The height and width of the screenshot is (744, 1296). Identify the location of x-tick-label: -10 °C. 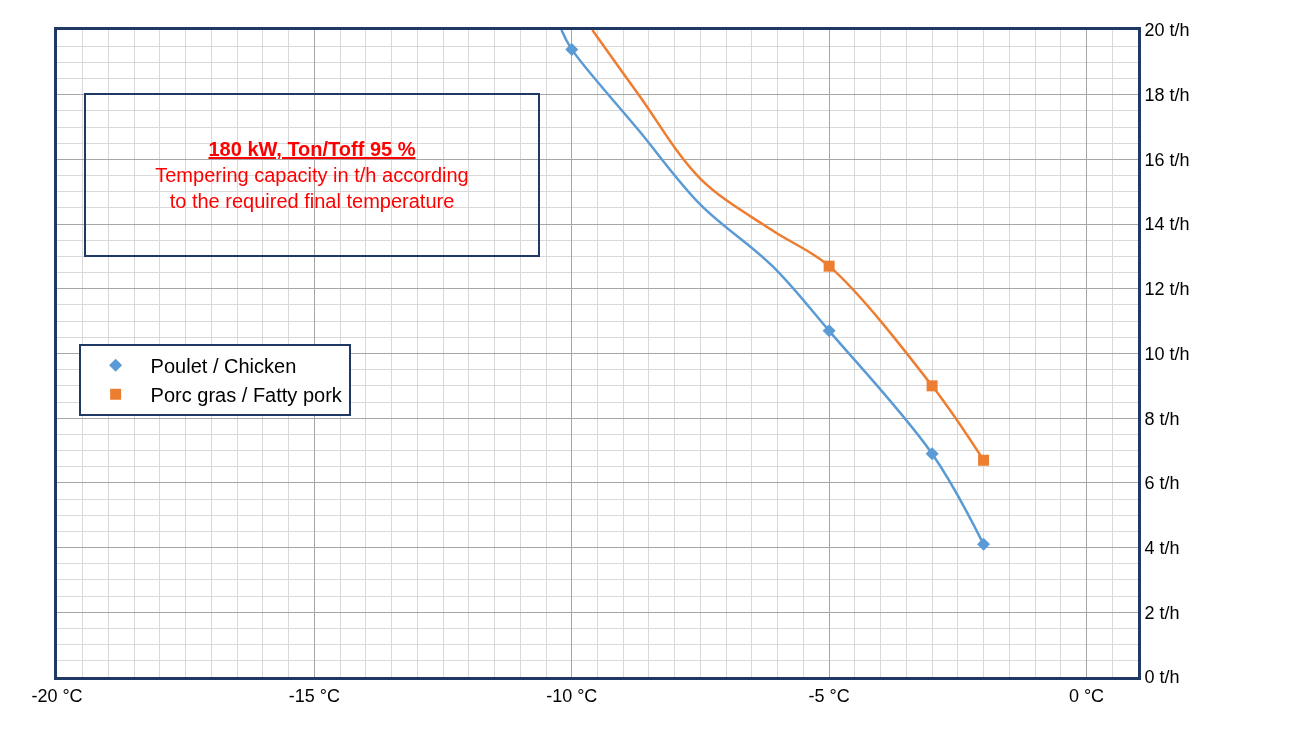
(572, 695).